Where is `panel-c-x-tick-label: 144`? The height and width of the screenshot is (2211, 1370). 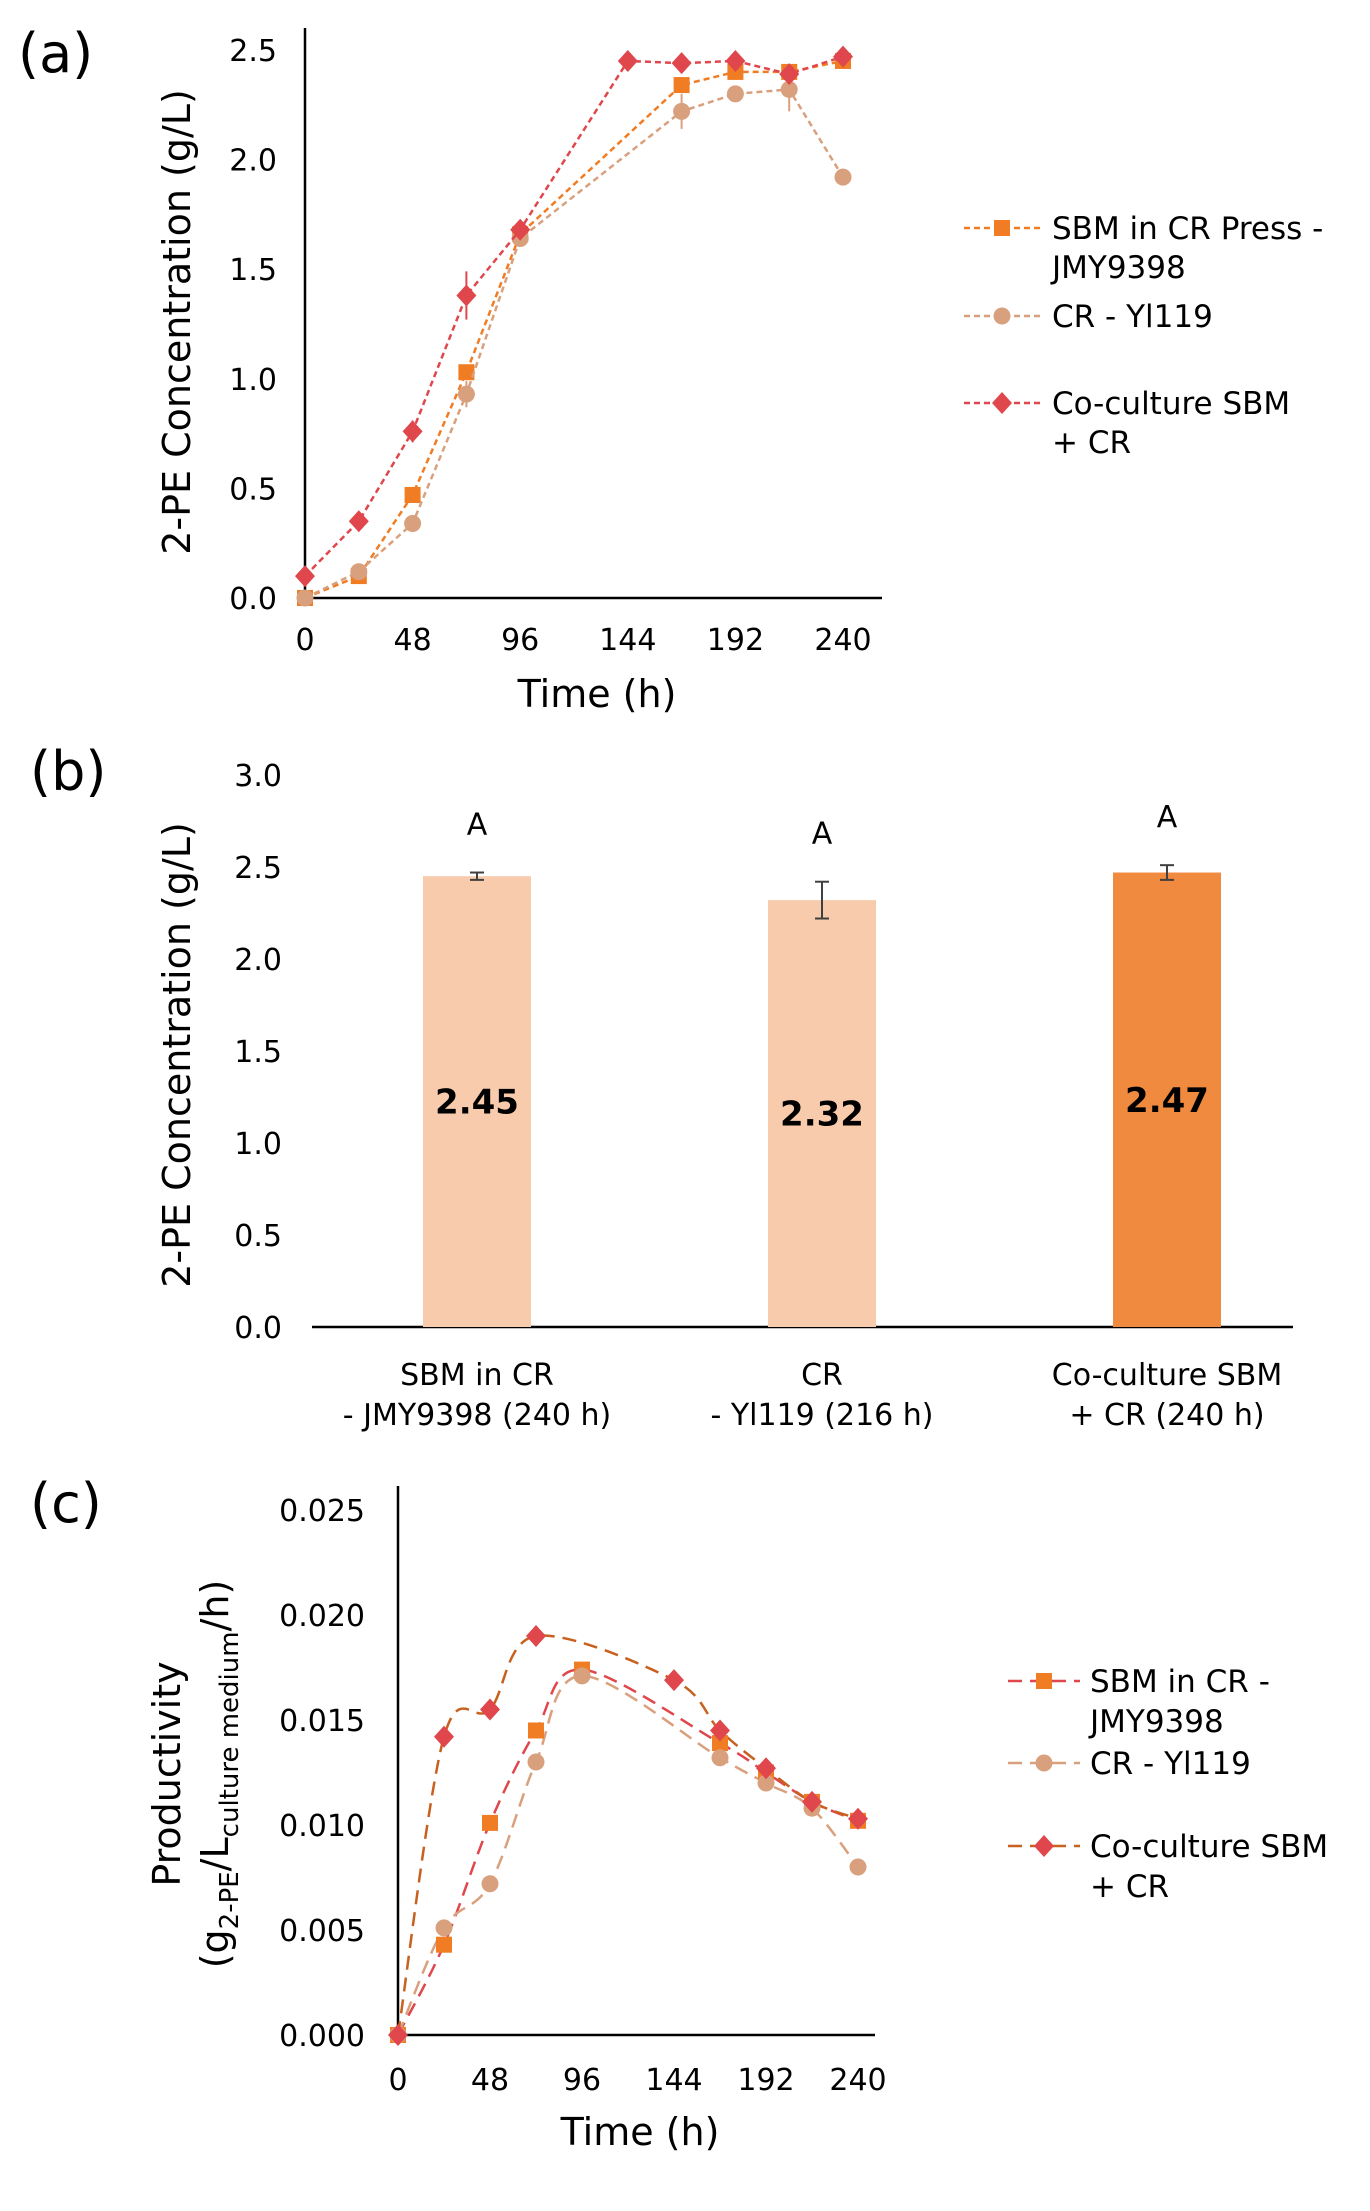 panel-c-x-tick-label: 144 is located at coordinates (673, 2080).